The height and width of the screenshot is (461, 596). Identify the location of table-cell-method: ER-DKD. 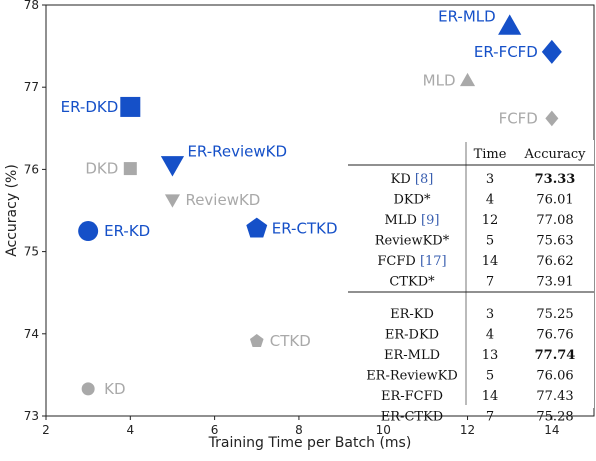
(412, 335).